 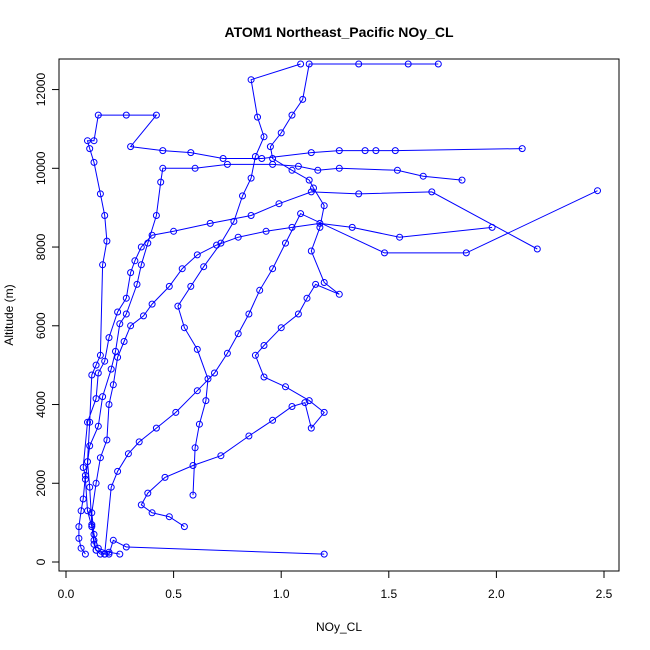 What do you see at coordinates (41, 561) in the screenshot?
I see `y-tick-label: 0` at bounding box center [41, 561].